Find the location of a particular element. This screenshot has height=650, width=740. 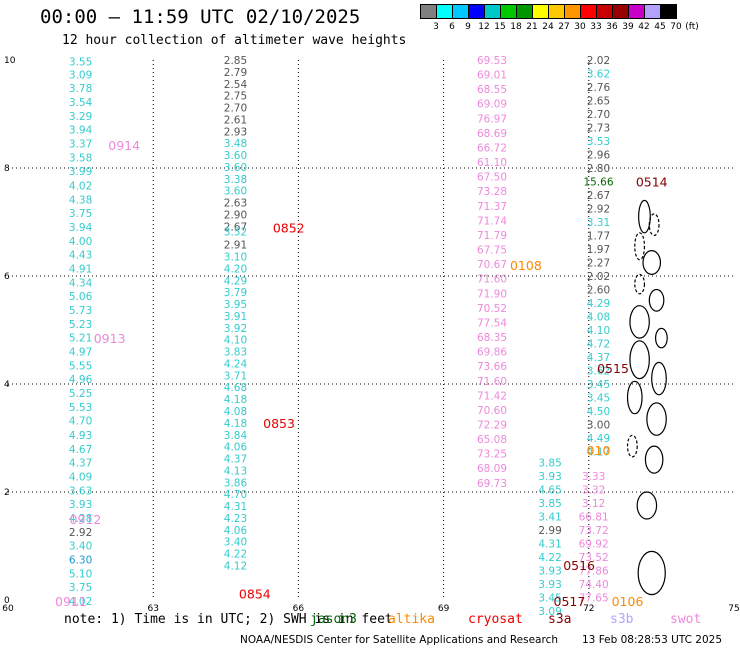

wave-height-value: 2.61 is located at coordinates (235, 120).